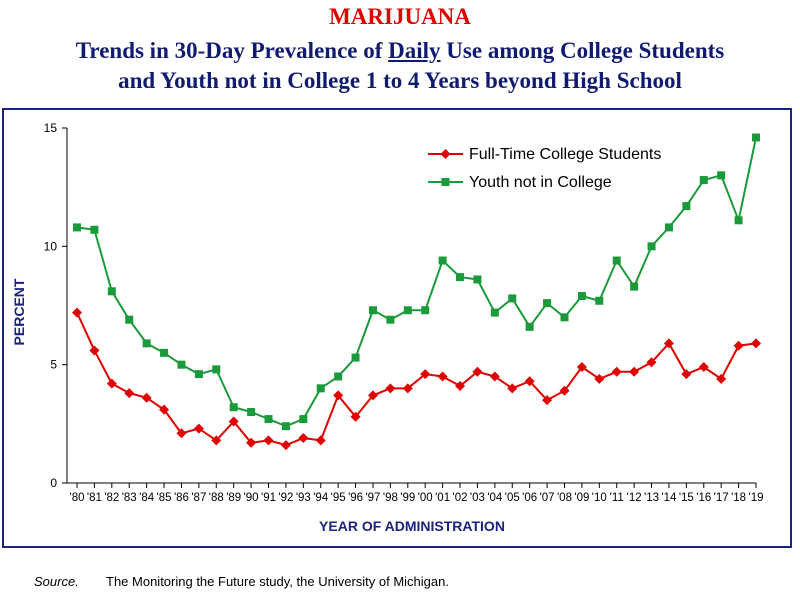  I want to click on x-tick-label: '16, so click(703, 498).